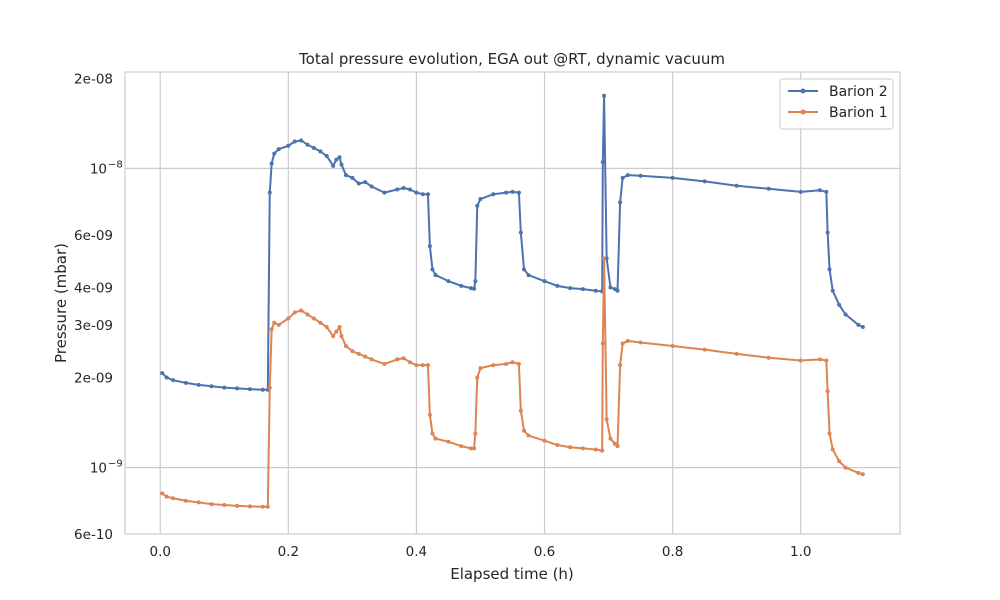 The height and width of the screenshot is (600, 1000). What do you see at coordinates (115, 464) in the screenshot?
I see `y-tick-exponent: −9` at bounding box center [115, 464].